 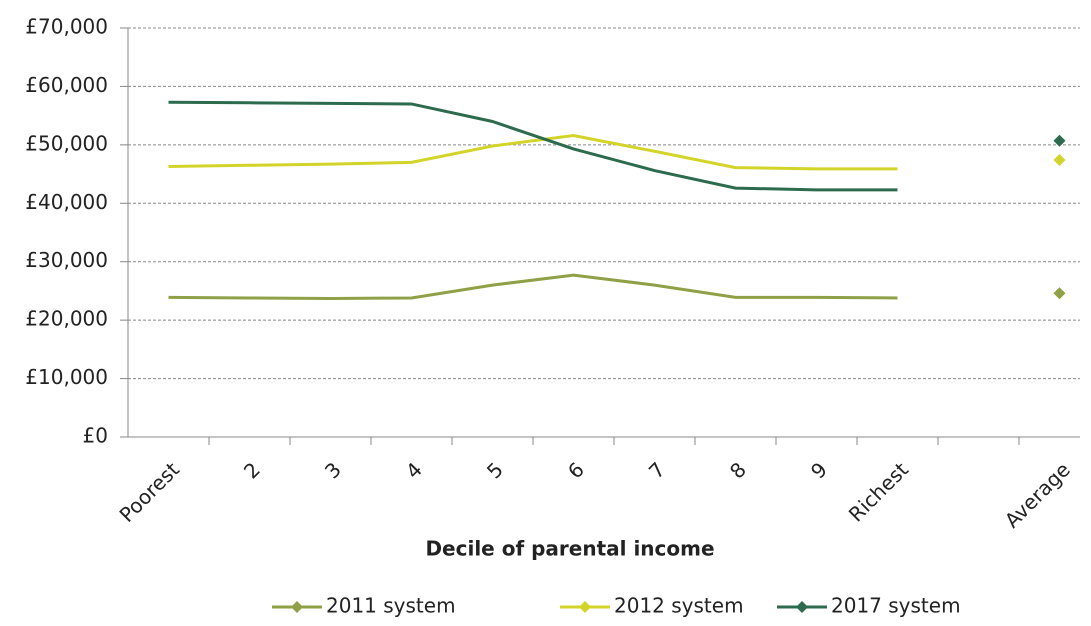 What do you see at coordinates (66, 260) in the screenshot?
I see `y-tick-label: £30,000` at bounding box center [66, 260].